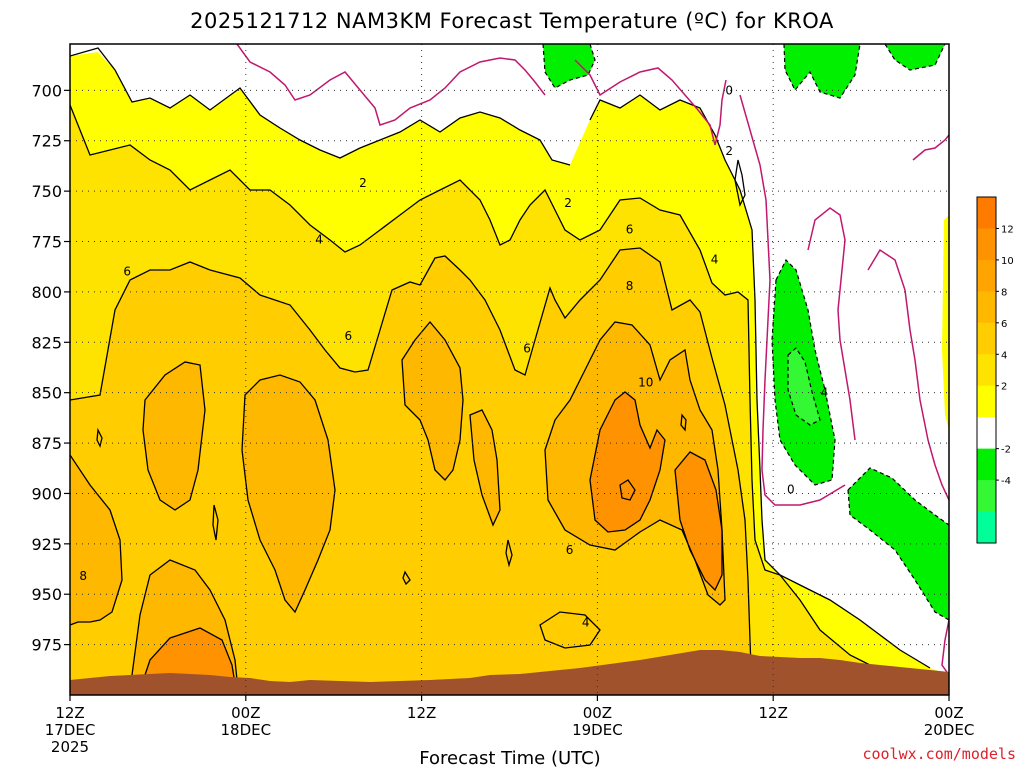 The width and height of the screenshot is (1024, 768). Describe the element at coordinates (46, 191) in the screenshot. I see `y-tick-label: 750` at that location.